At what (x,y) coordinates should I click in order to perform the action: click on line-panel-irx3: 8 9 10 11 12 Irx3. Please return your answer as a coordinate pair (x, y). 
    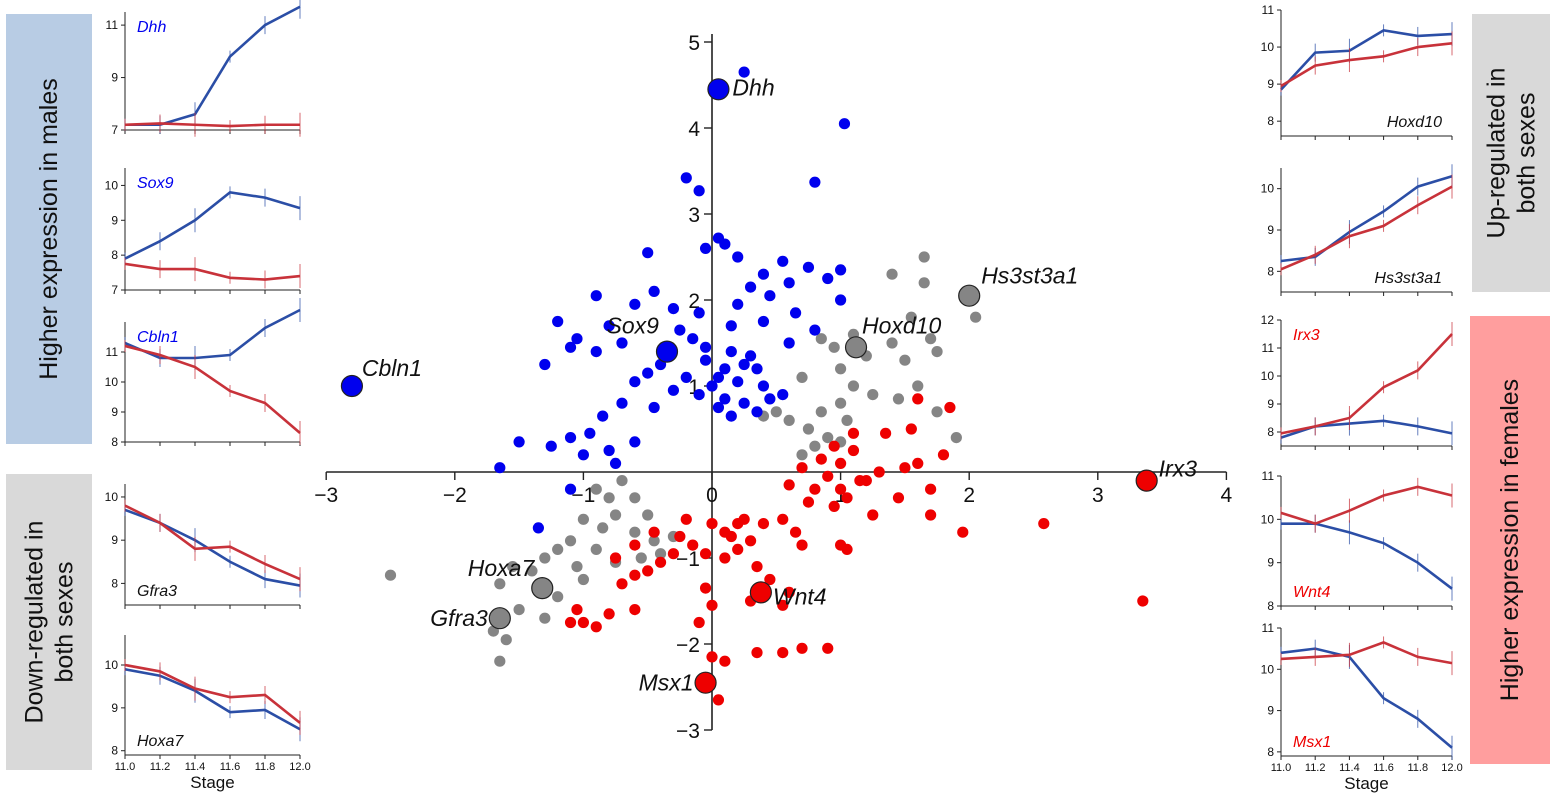
    Looking at the image, I should click on (1357, 381).